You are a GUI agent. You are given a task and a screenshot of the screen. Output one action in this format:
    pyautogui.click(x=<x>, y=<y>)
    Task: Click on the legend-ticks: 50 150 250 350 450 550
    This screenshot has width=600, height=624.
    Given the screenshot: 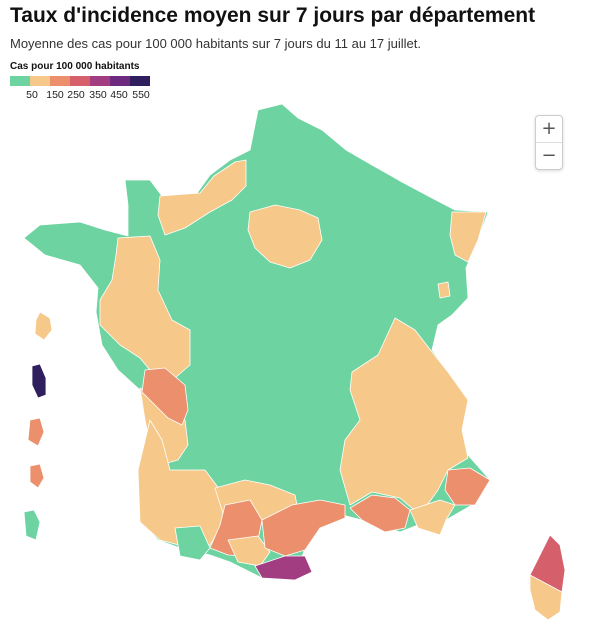 What is the action you would take?
    pyautogui.click(x=90, y=96)
    